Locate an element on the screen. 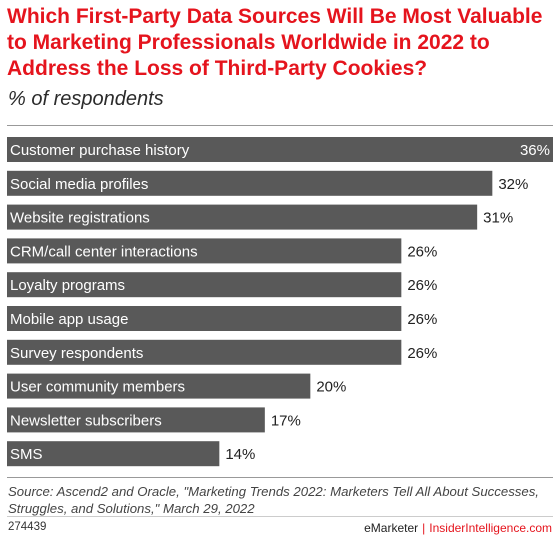  bar-group: CRM/call center interactions 26% is located at coordinates (222, 251).